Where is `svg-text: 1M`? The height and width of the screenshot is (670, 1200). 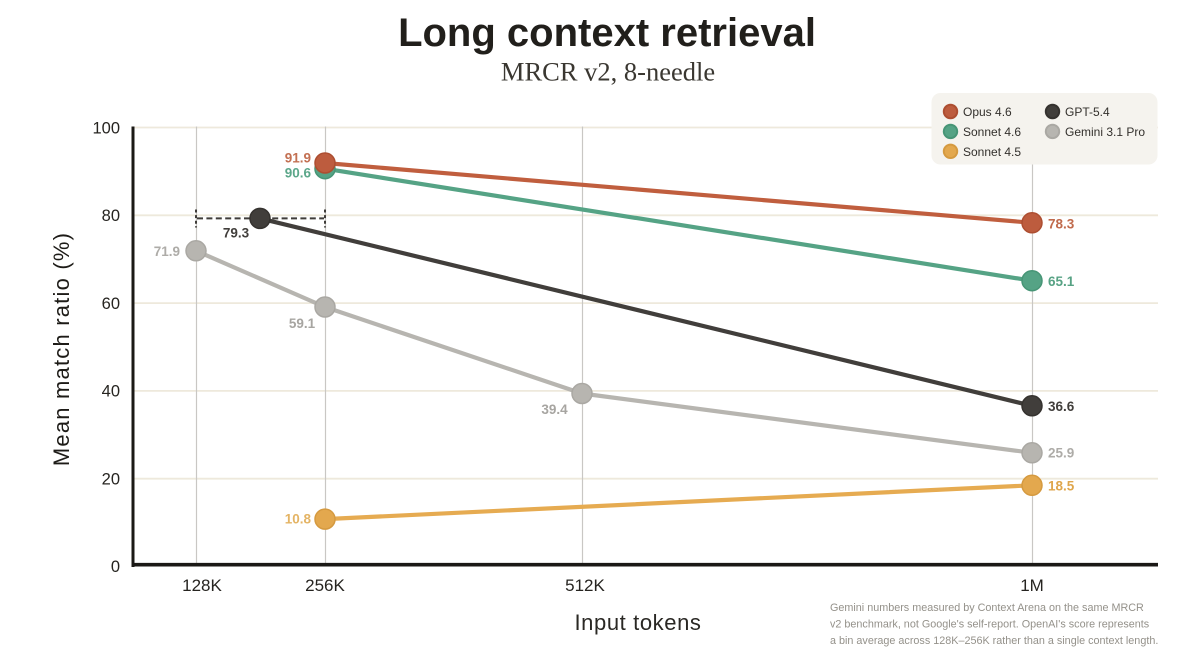
svg-text: 1M is located at coordinates (1032, 585).